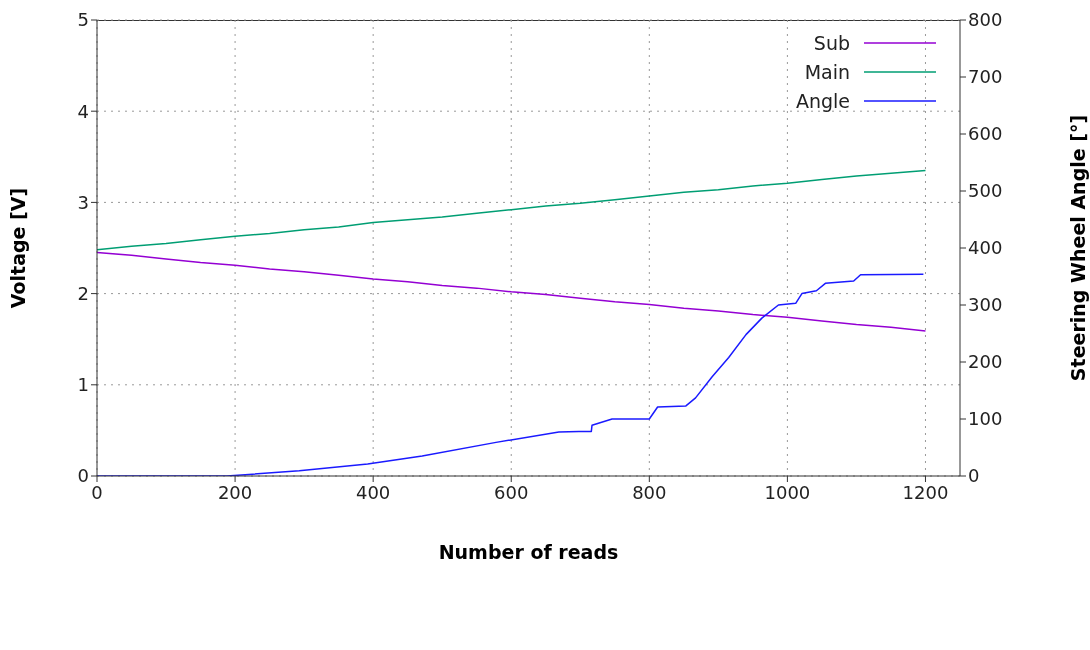 This screenshot has height=650, width=1090. Describe the element at coordinates (83, 476) in the screenshot. I see `y-tick-label: 0` at that location.